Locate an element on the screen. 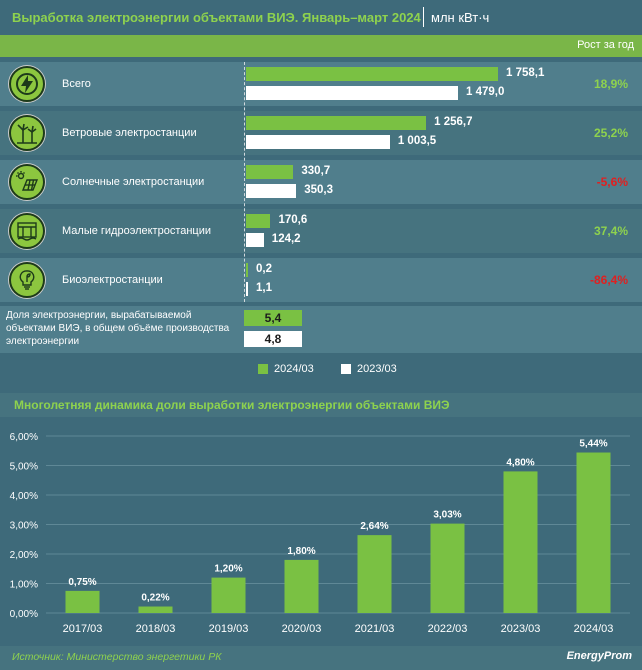  share-row is located at coordinates (321, 329).